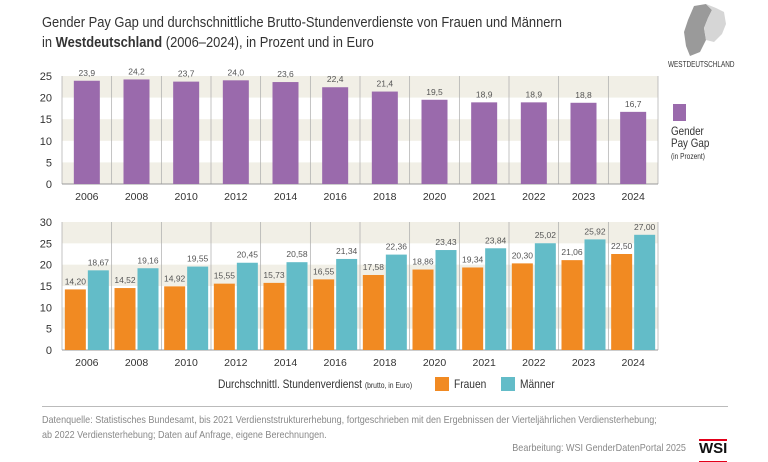 Image resolution: width=768 pixels, height=462 pixels. I want to click on data-label: 19,16, so click(148, 260).